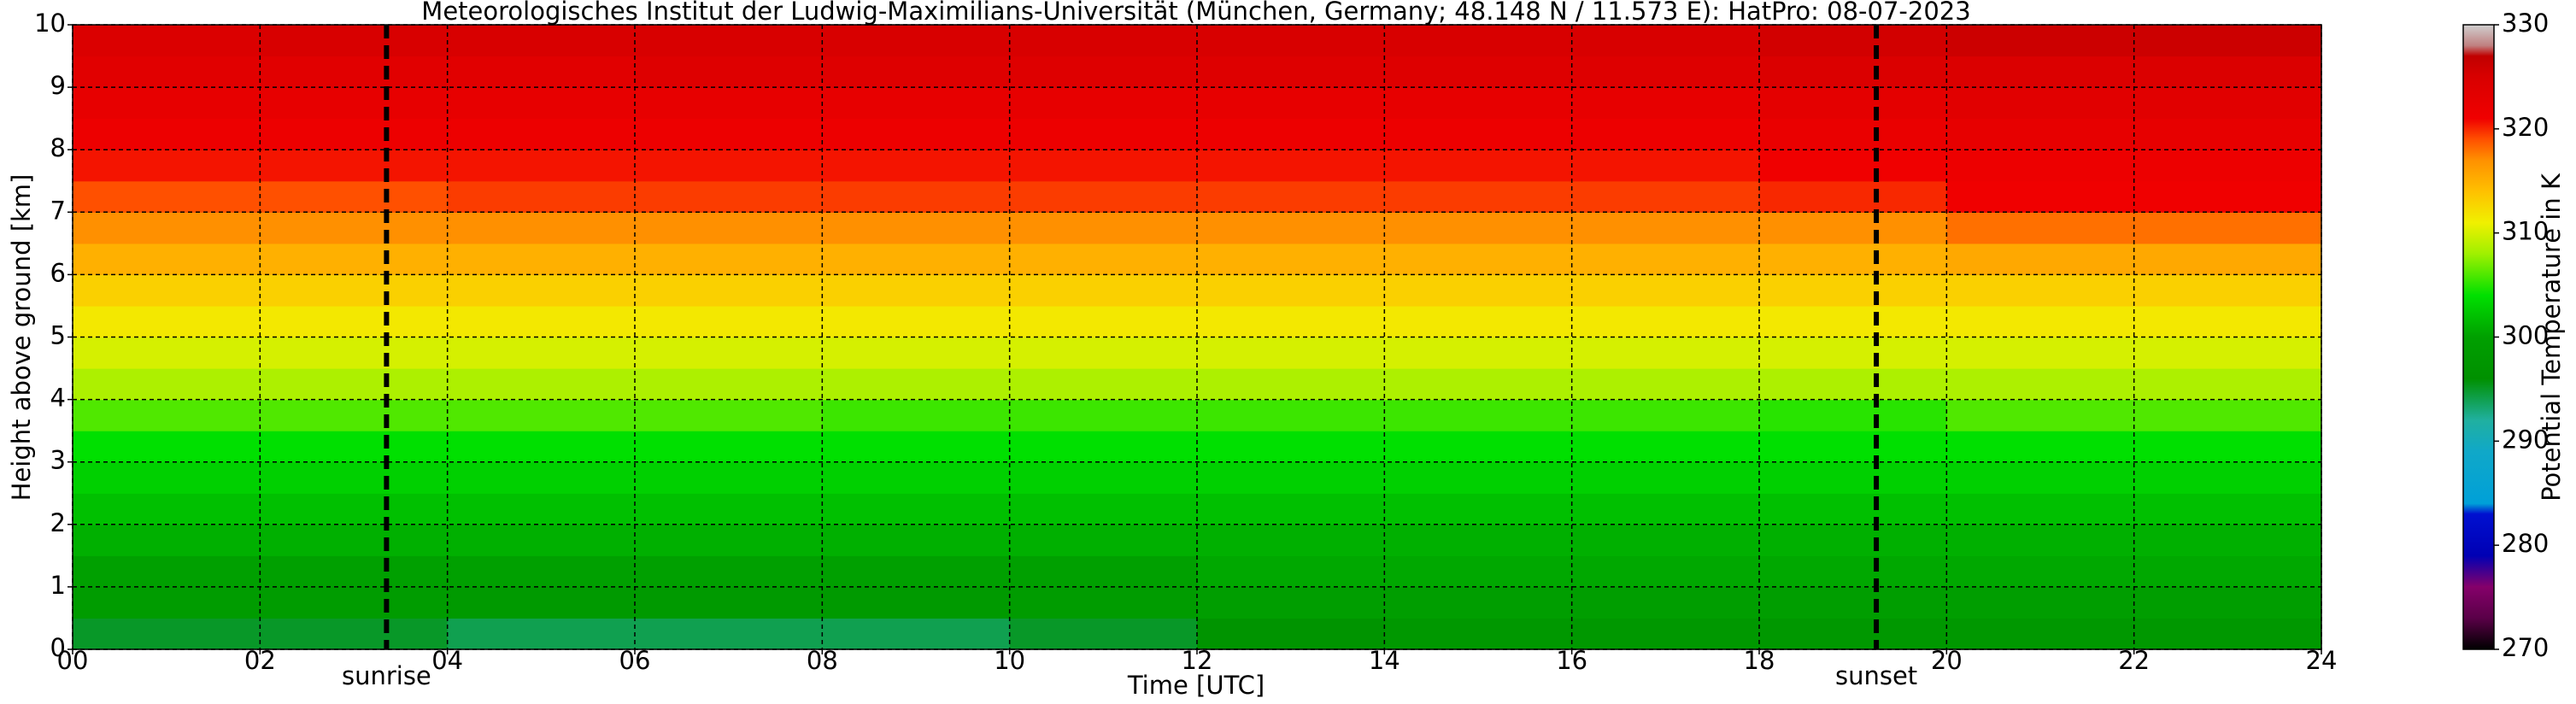 The height and width of the screenshot is (704, 2576). I want to click on x-tick-label: 22, so click(2134, 660).